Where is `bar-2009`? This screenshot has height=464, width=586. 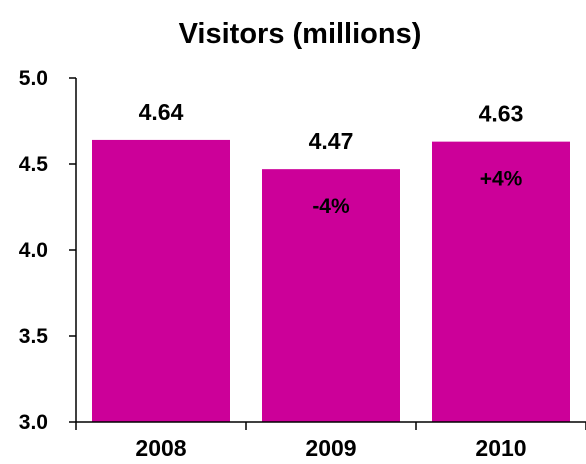
bar-2009 is located at coordinates (331, 295).